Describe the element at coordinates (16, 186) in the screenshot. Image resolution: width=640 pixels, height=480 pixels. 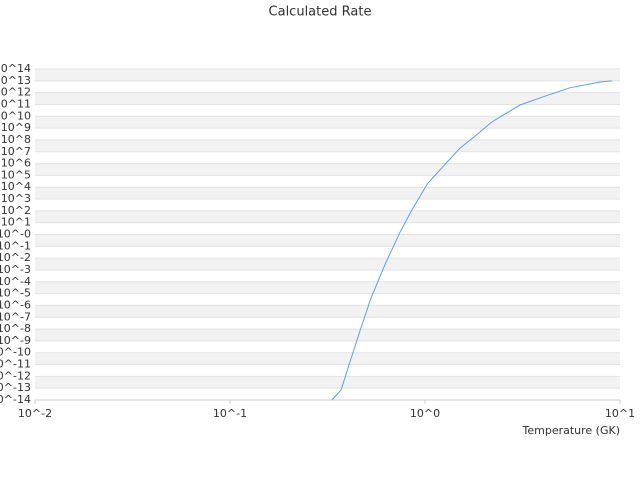
I see `y-tick-label: 10^4` at that location.